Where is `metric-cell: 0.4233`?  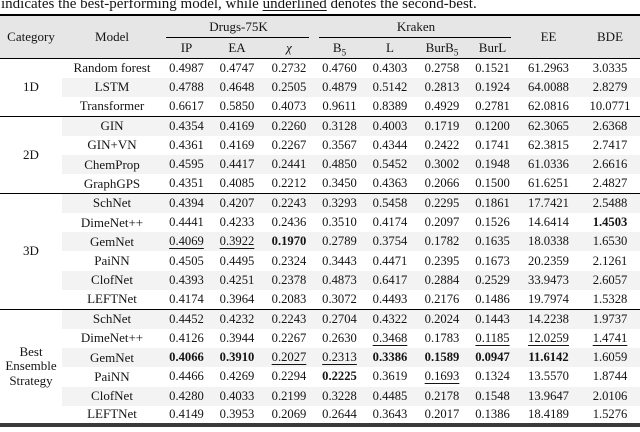
metric-cell: 0.4233 is located at coordinates (237, 222).